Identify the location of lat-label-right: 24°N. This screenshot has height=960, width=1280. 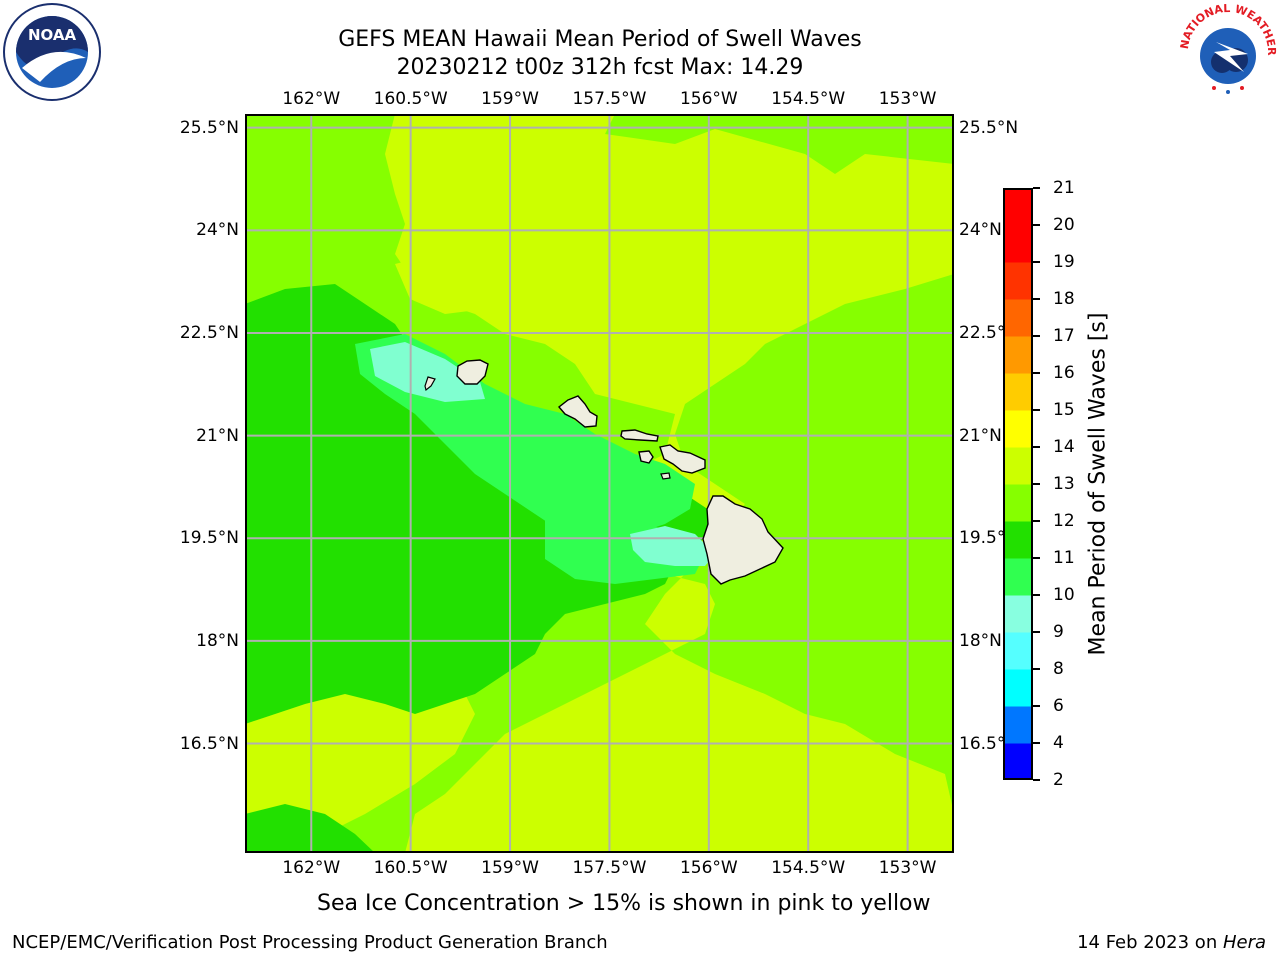
(980, 230).